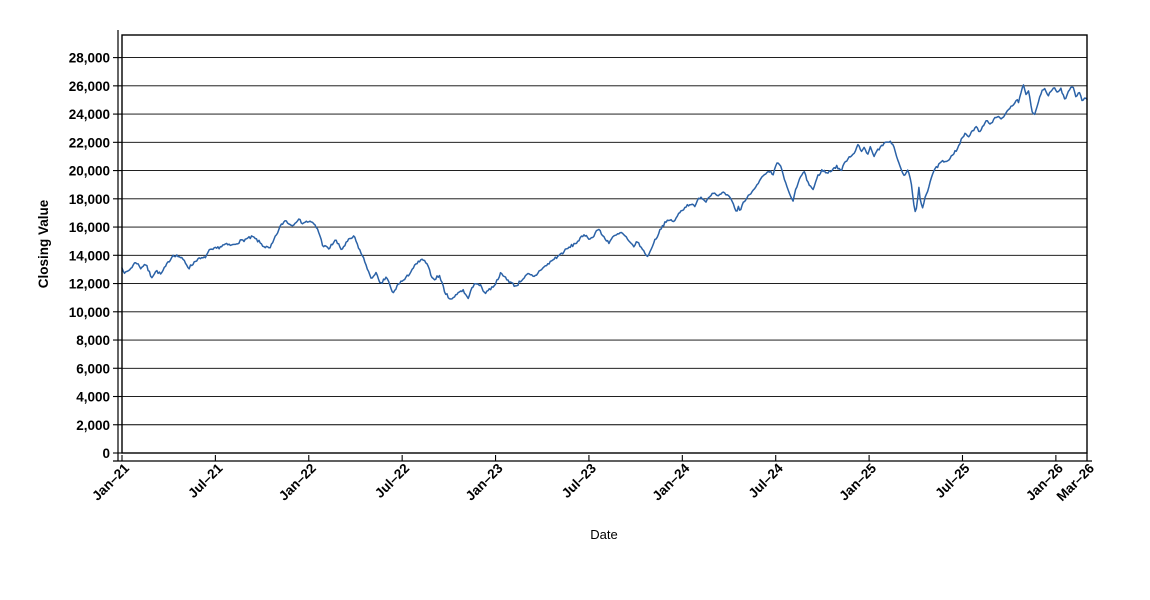  What do you see at coordinates (89, 227) in the screenshot?
I see `y-axis-tick-label: 16,000` at bounding box center [89, 227].